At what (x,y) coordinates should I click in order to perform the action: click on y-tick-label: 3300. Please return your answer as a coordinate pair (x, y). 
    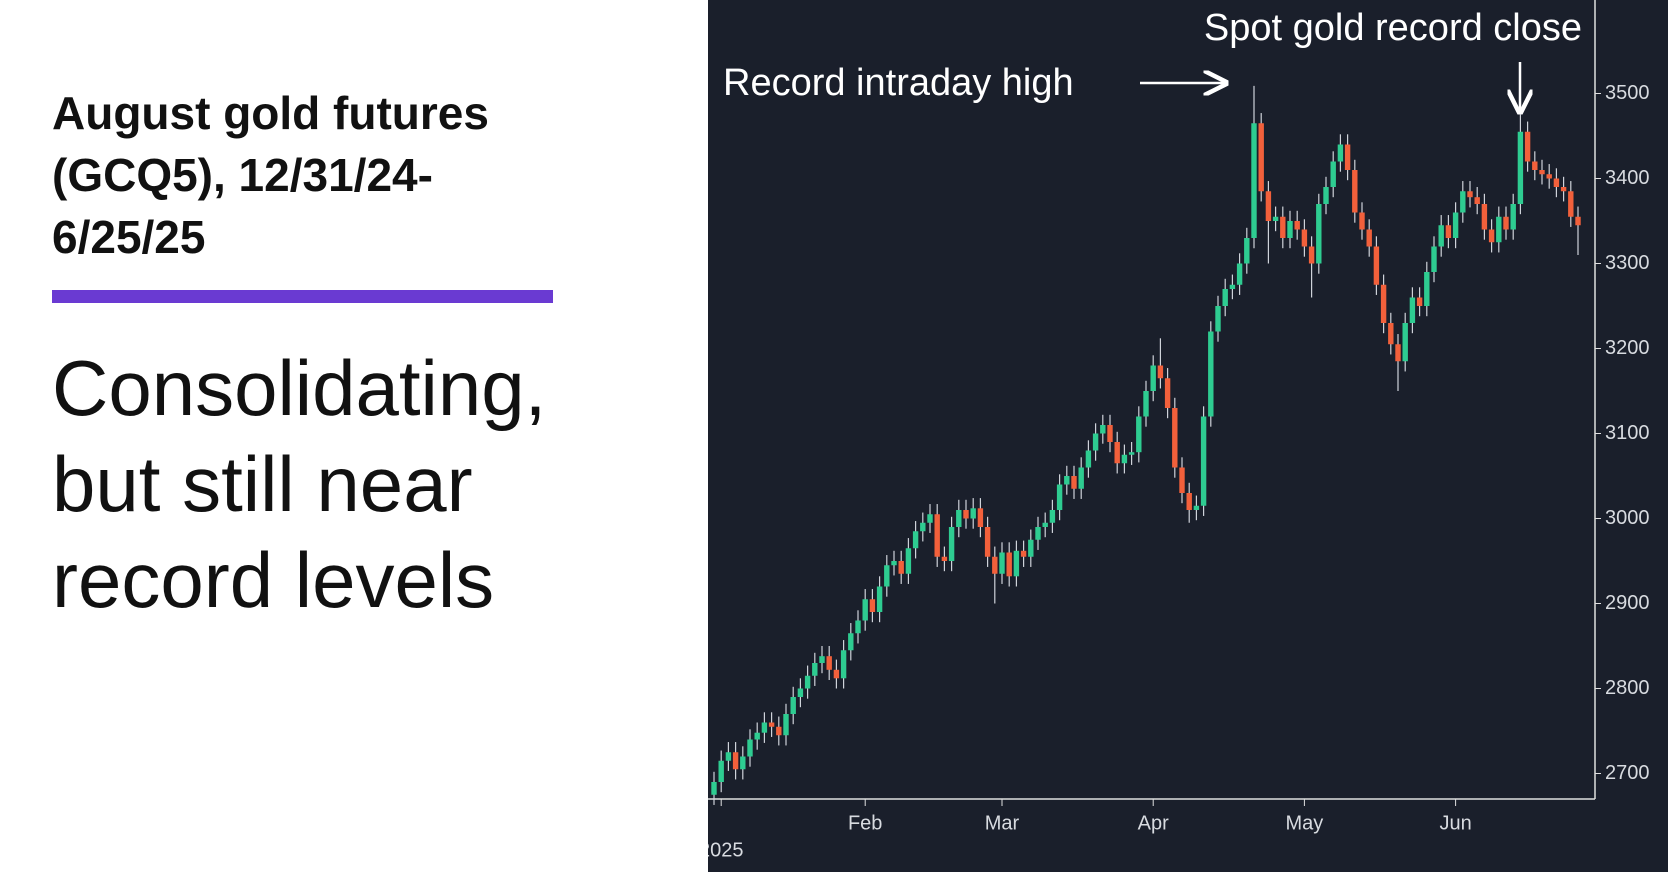
    Looking at the image, I should click on (1627, 263).